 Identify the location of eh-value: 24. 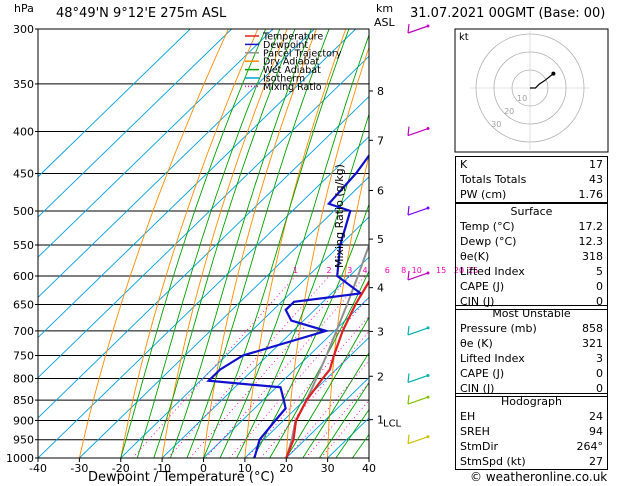
(596, 416).